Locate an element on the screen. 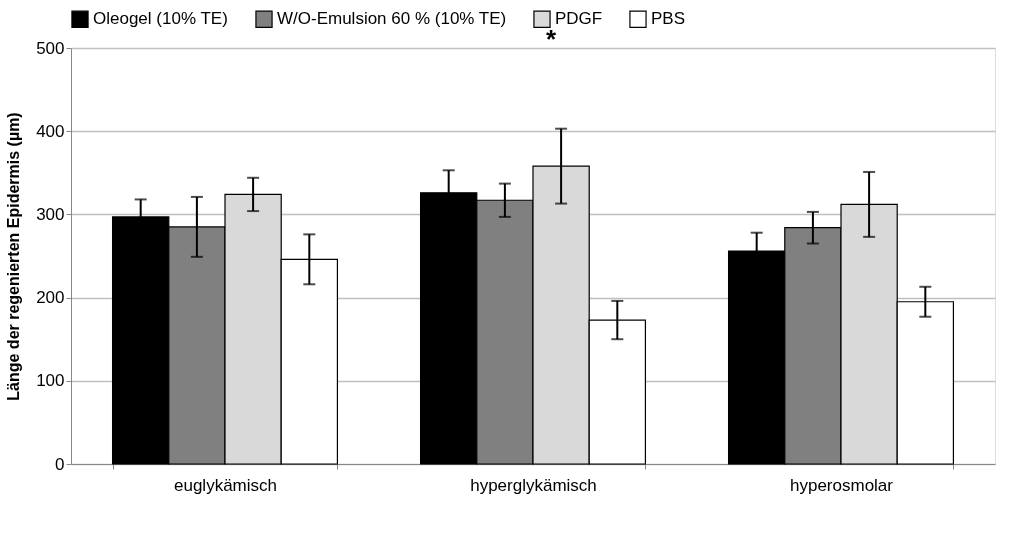  y-tick-label: 400 is located at coordinates (50, 131).